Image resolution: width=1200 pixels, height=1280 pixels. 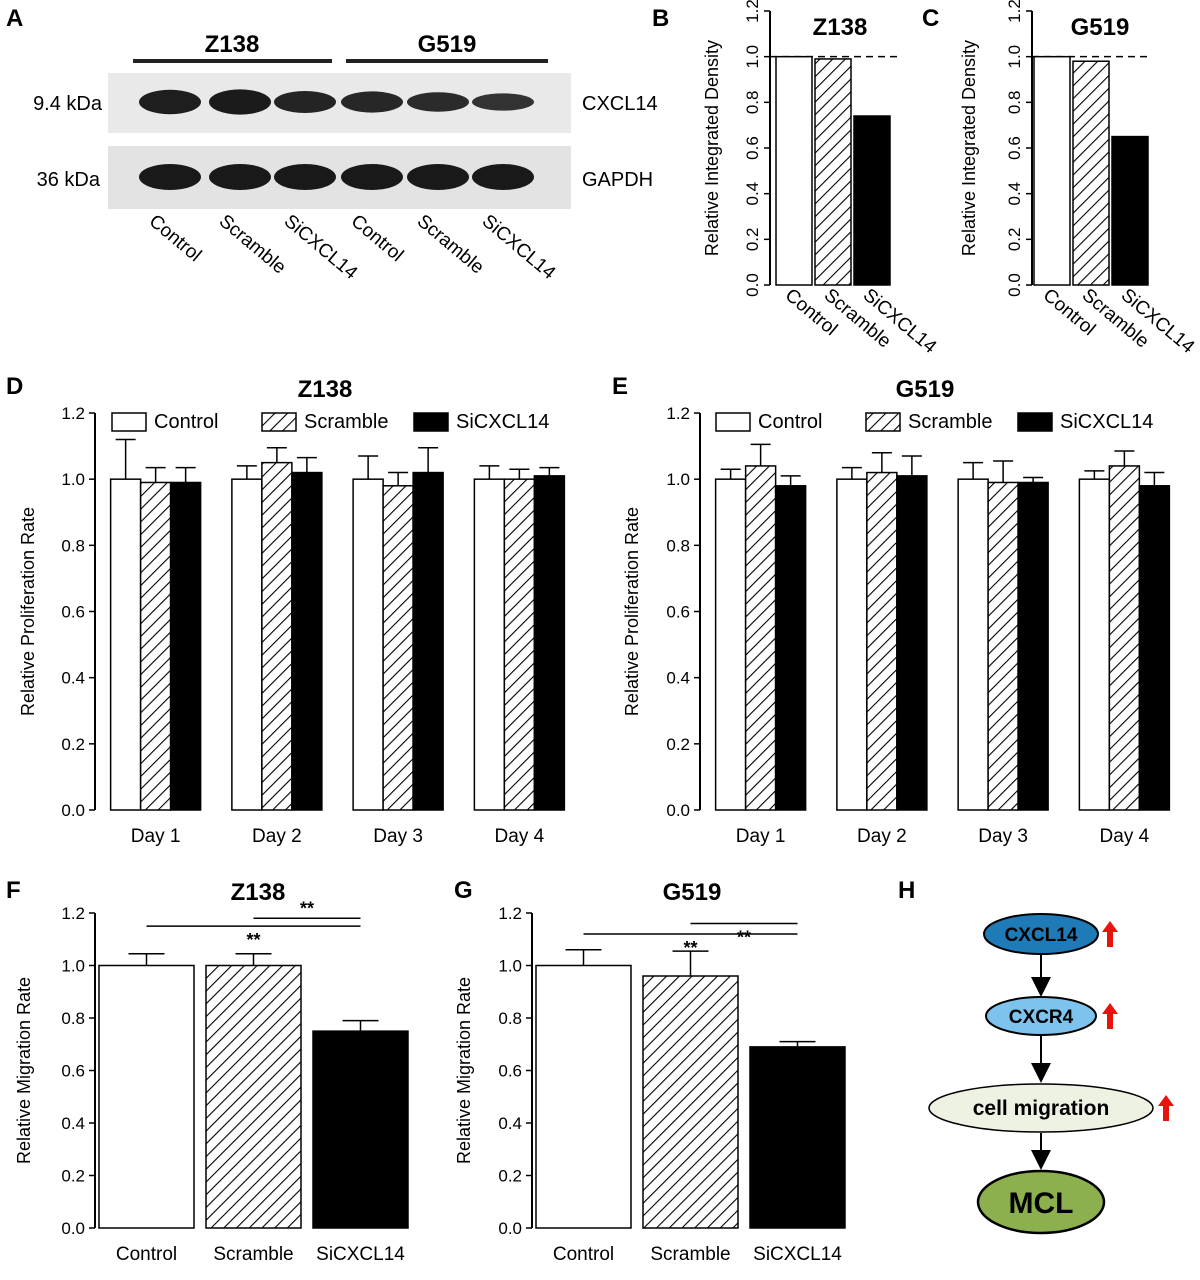 What do you see at coordinates (1091, 173) in the screenshot?
I see `chart-c-bar-scramble` at bounding box center [1091, 173].